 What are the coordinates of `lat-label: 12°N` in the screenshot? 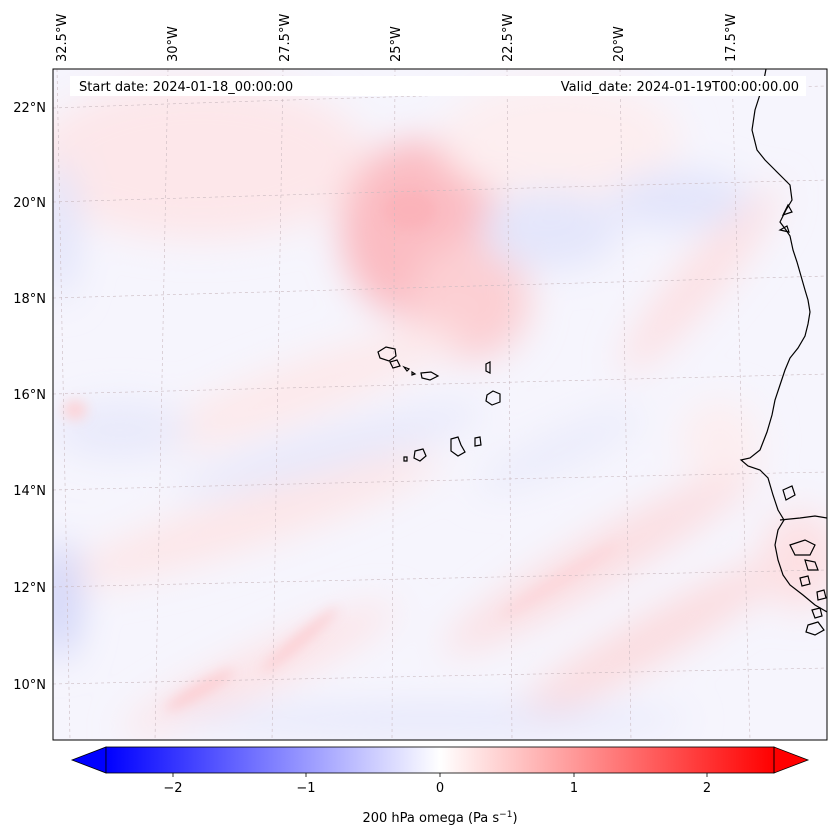 It's located at (29, 588).